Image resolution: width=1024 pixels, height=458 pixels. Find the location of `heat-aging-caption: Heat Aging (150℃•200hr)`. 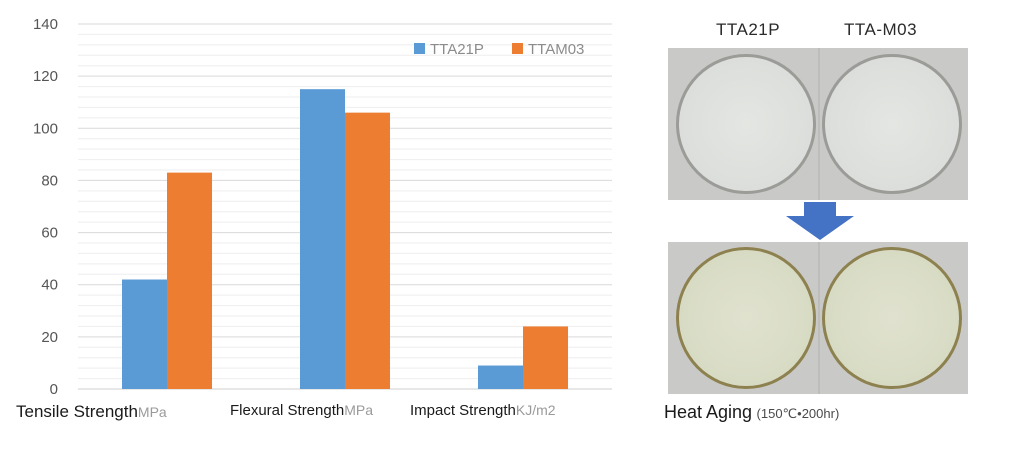

heat-aging-caption: Heat Aging (150℃•200hr) is located at coordinates (751, 412).